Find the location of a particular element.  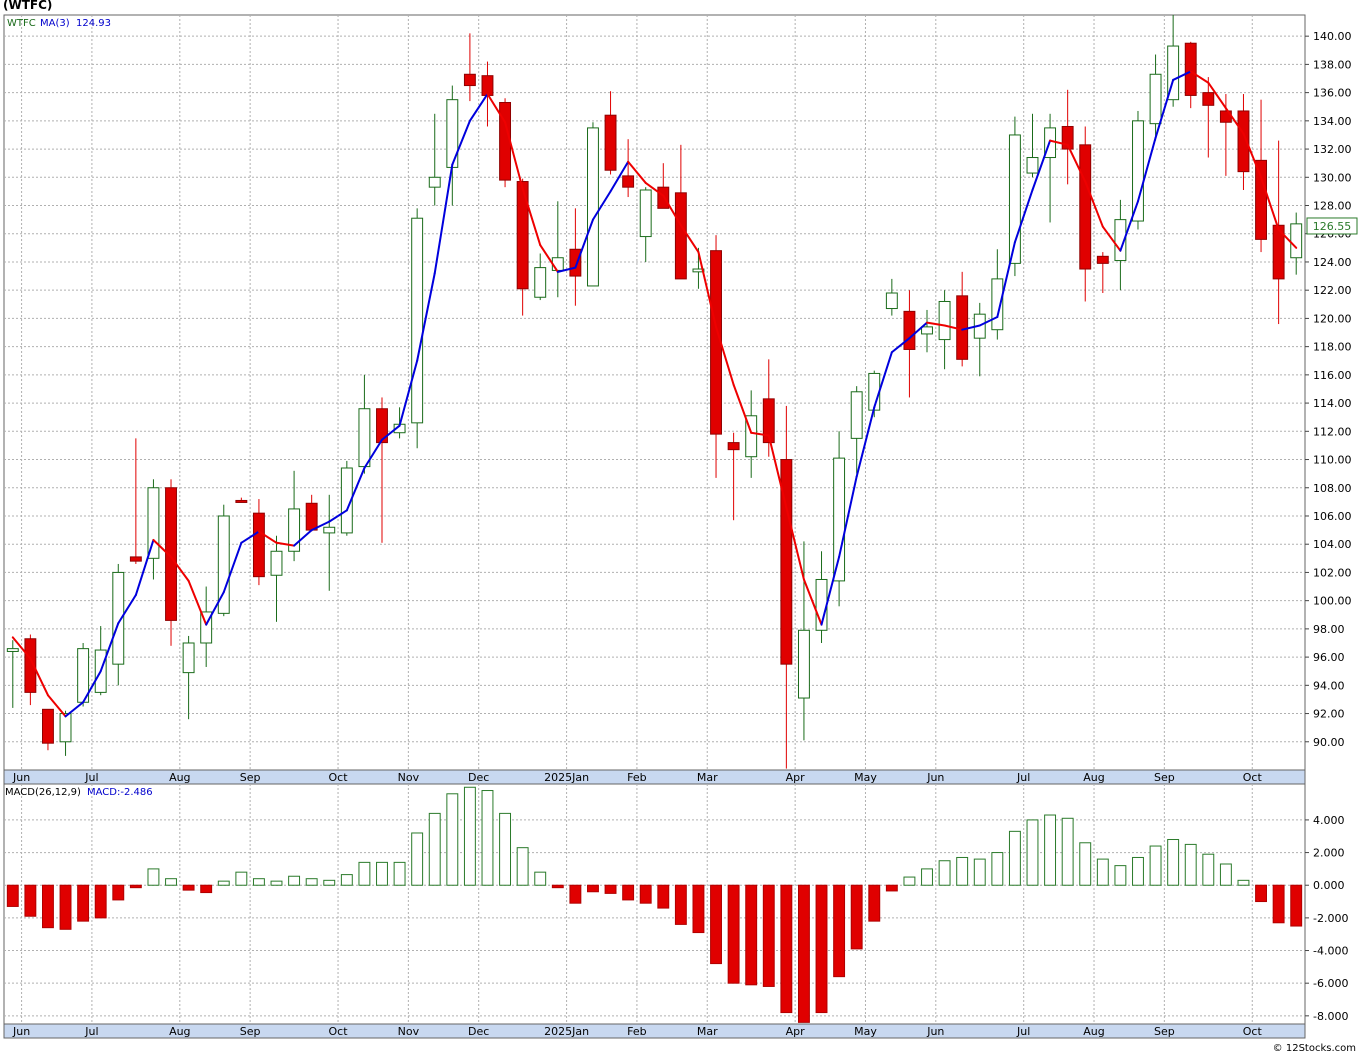

price-tick-label: 134.00 is located at coordinates (1332, 121).